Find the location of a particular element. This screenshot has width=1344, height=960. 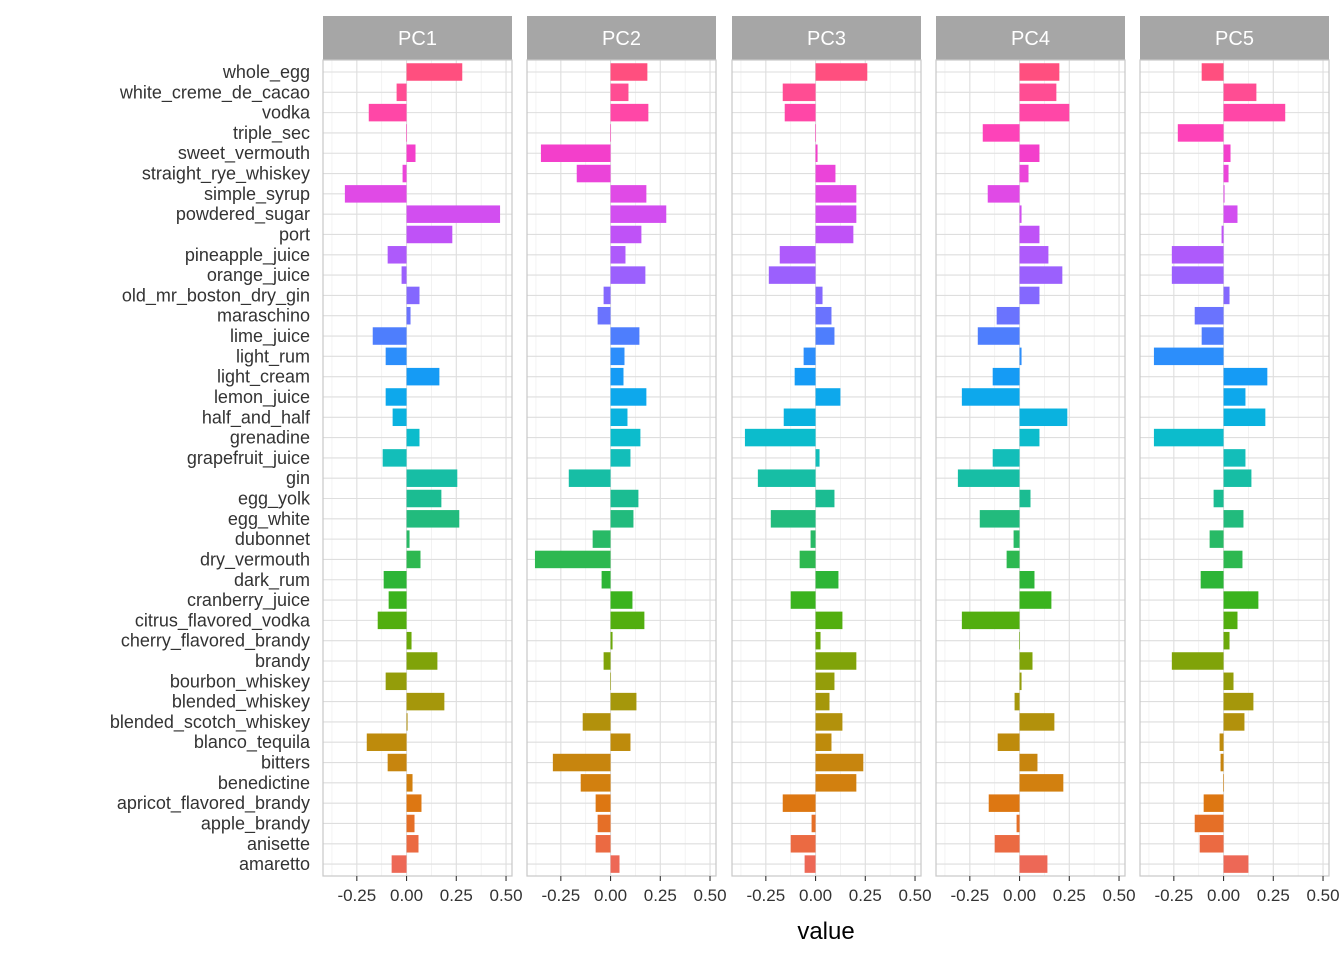

bar-pc3-cherry_flavored_brandy is located at coordinates (818, 640).